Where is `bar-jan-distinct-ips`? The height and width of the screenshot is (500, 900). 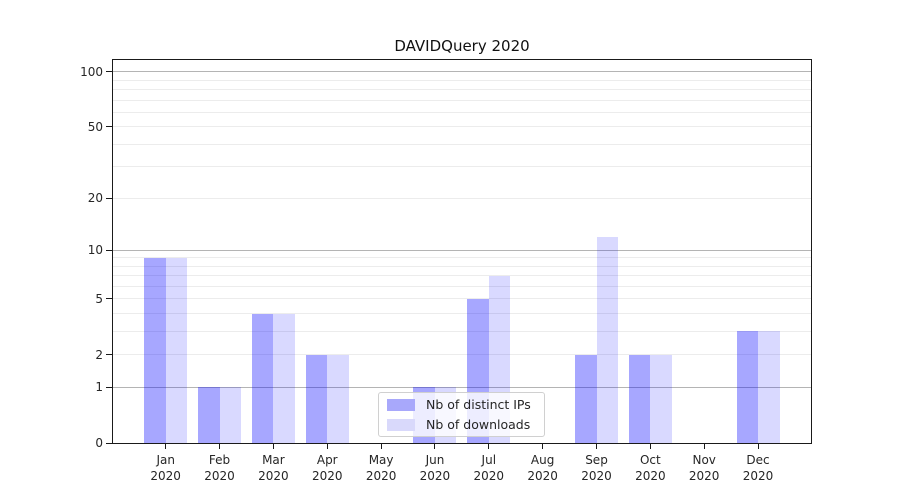
bar-jan-distinct-ips is located at coordinates (155, 350).